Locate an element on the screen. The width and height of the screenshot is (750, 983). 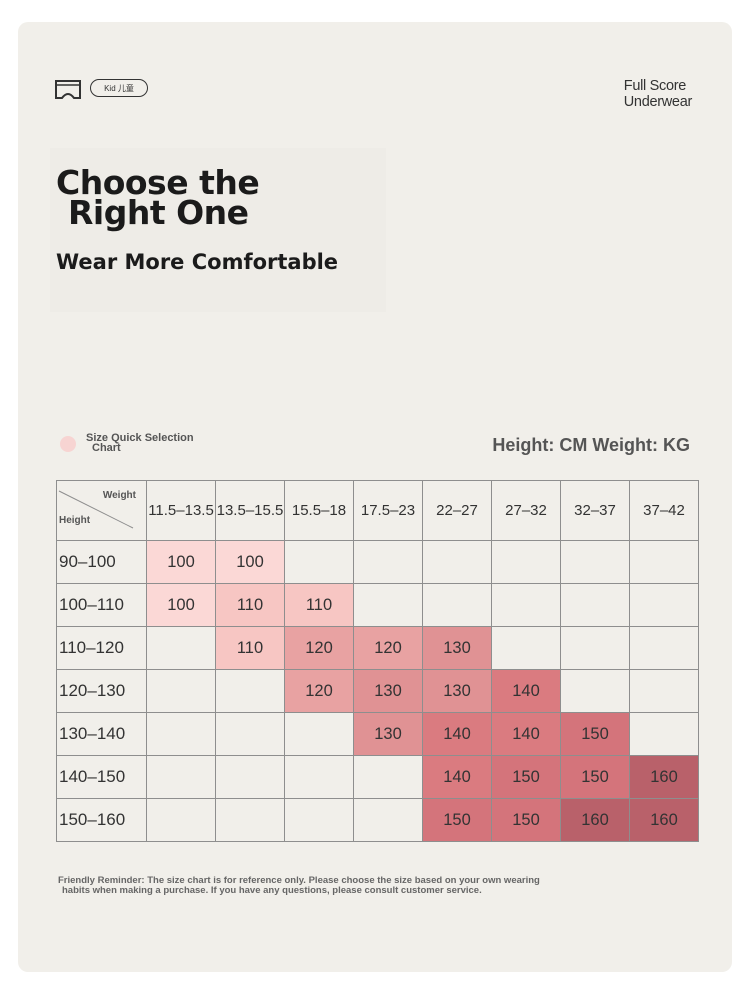
table-row: 90–100 100 100 is located at coordinates (377, 562).